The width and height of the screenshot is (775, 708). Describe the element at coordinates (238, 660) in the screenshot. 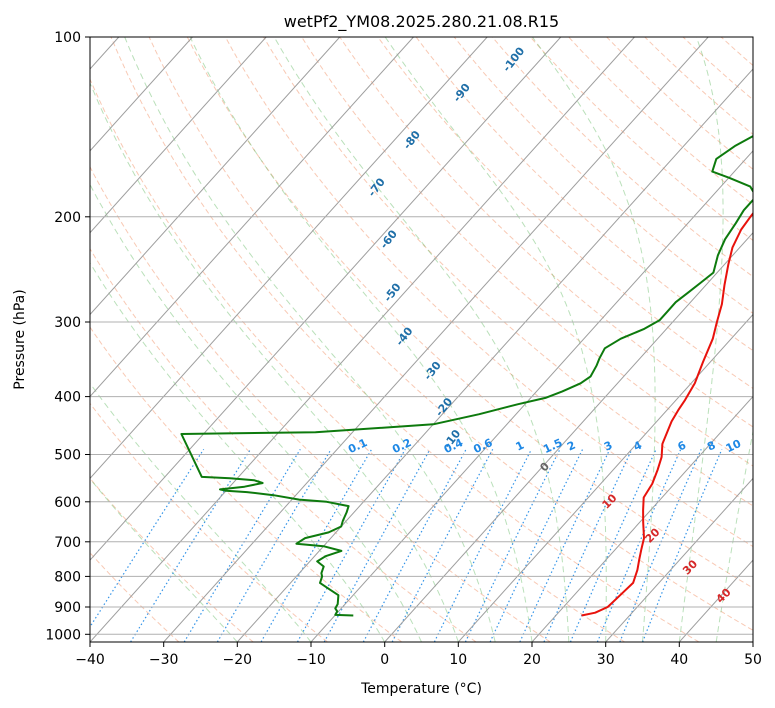

I see `x-tick-label: −20` at that location.